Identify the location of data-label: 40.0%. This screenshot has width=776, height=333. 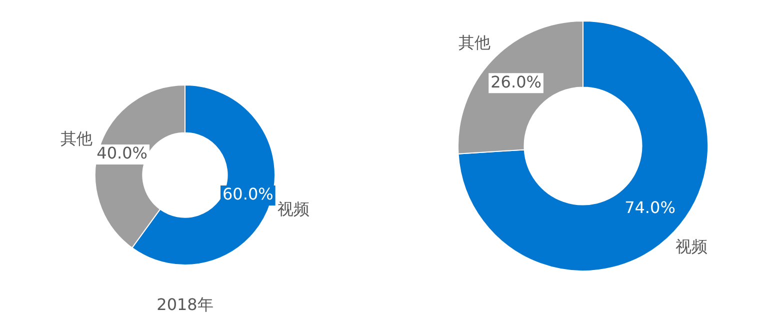
(122, 153).